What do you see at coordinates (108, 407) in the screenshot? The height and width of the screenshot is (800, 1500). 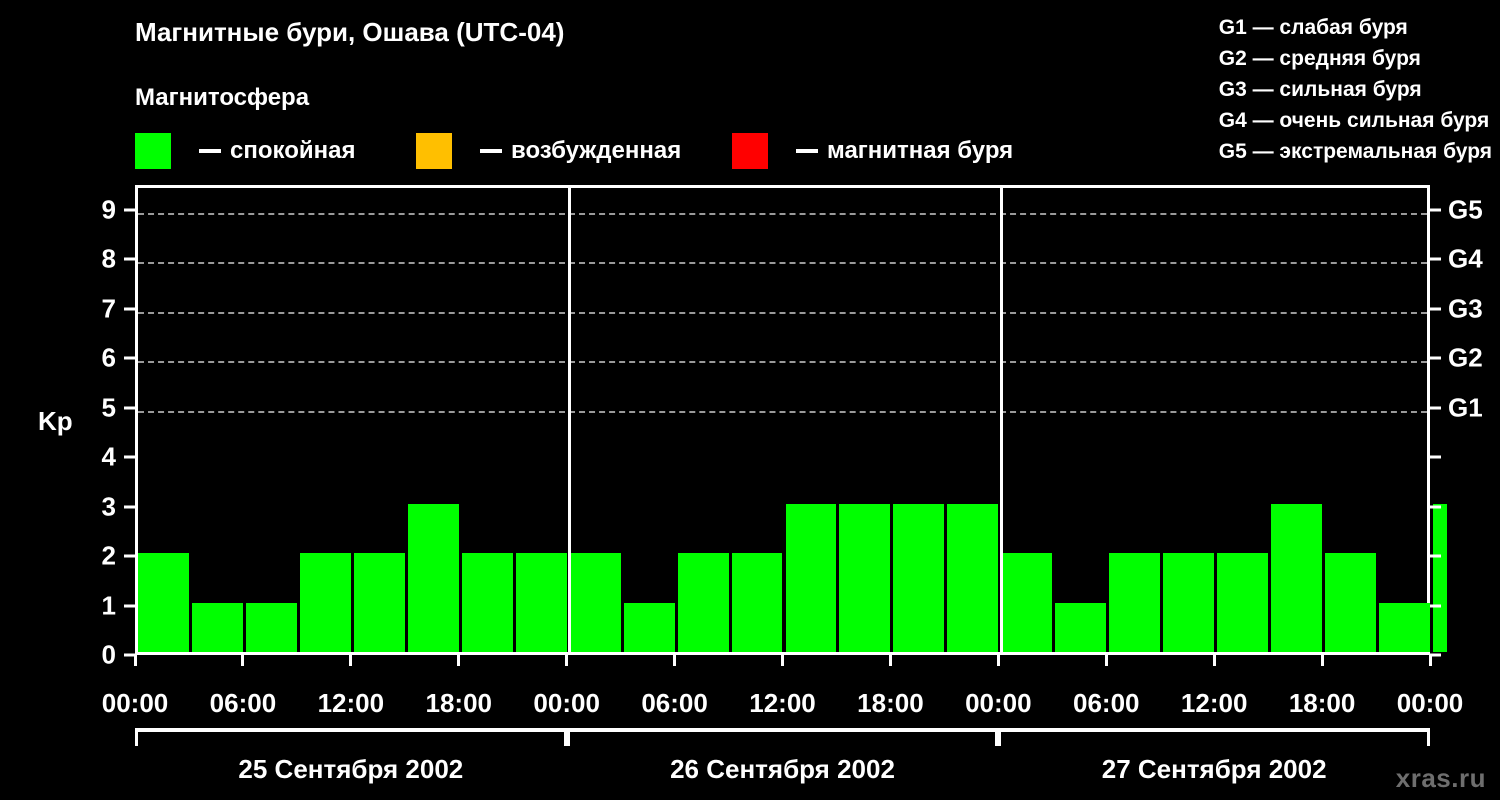 I see `y-tick-label-5: 5` at bounding box center [108, 407].